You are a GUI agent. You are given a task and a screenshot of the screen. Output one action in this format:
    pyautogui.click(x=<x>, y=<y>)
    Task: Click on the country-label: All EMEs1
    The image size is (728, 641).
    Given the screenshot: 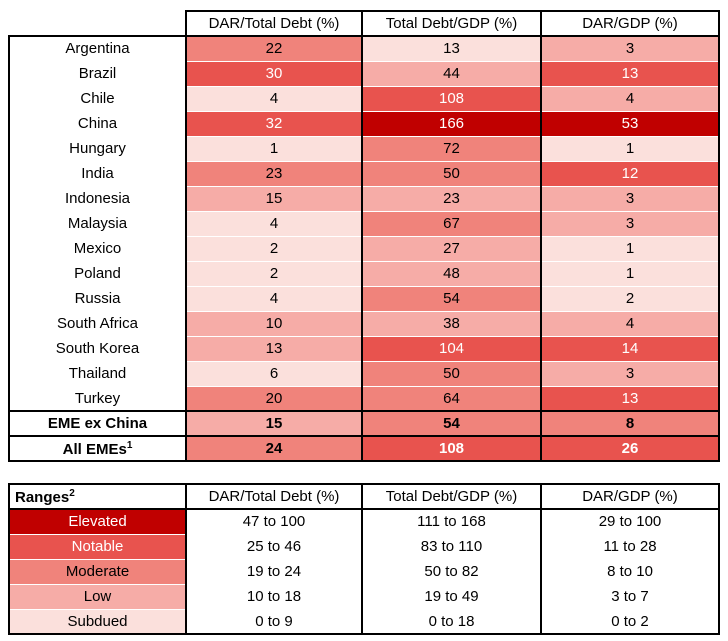 What is the action you would take?
    pyautogui.click(x=97, y=448)
    